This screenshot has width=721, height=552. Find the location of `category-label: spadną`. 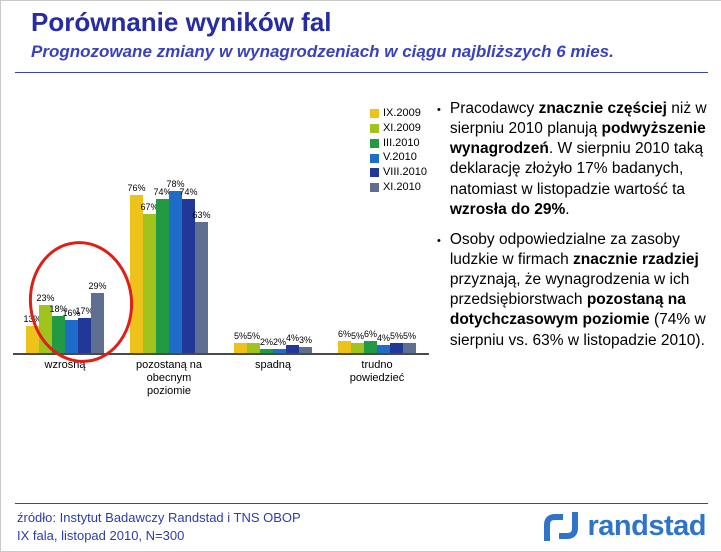

category-label: spadną is located at coordinates (273, 365).